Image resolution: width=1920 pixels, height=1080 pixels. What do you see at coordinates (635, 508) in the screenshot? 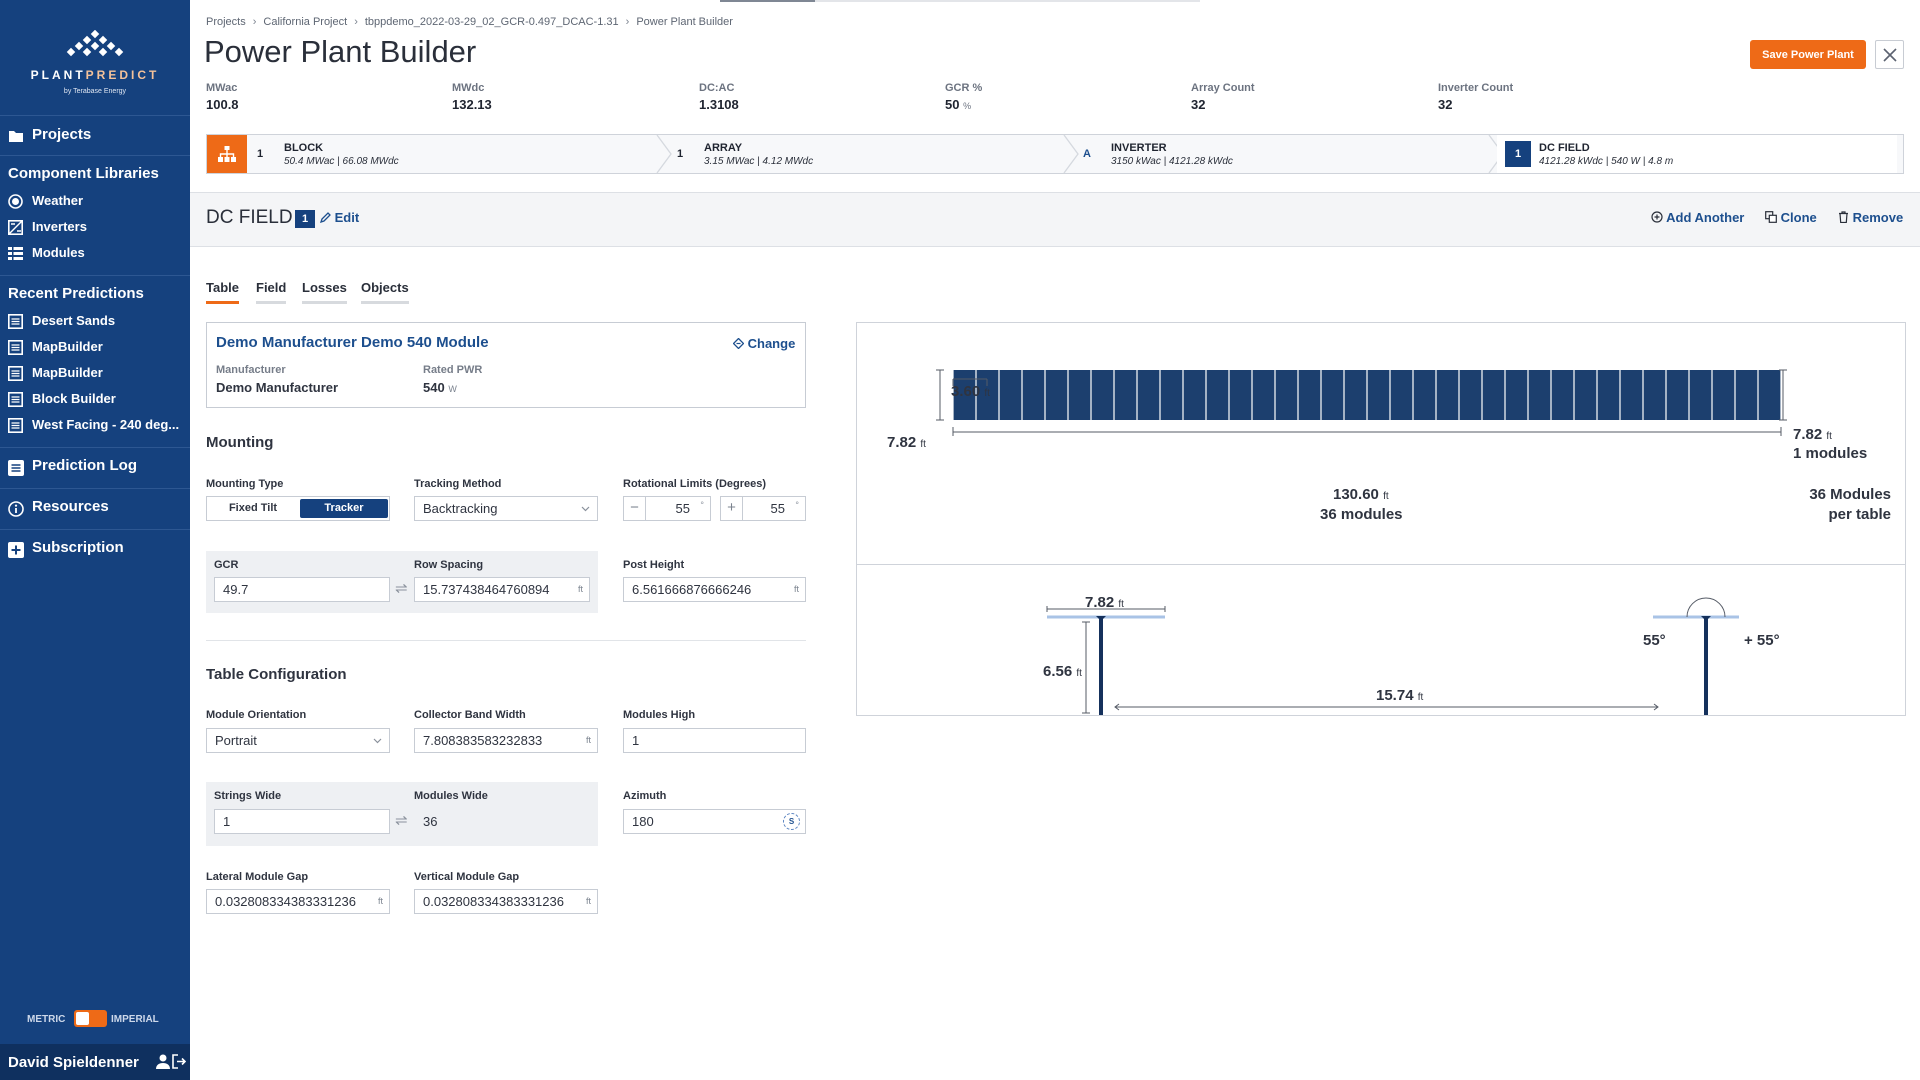
I see `minus-icon: −` at bounding box center [635, 508].